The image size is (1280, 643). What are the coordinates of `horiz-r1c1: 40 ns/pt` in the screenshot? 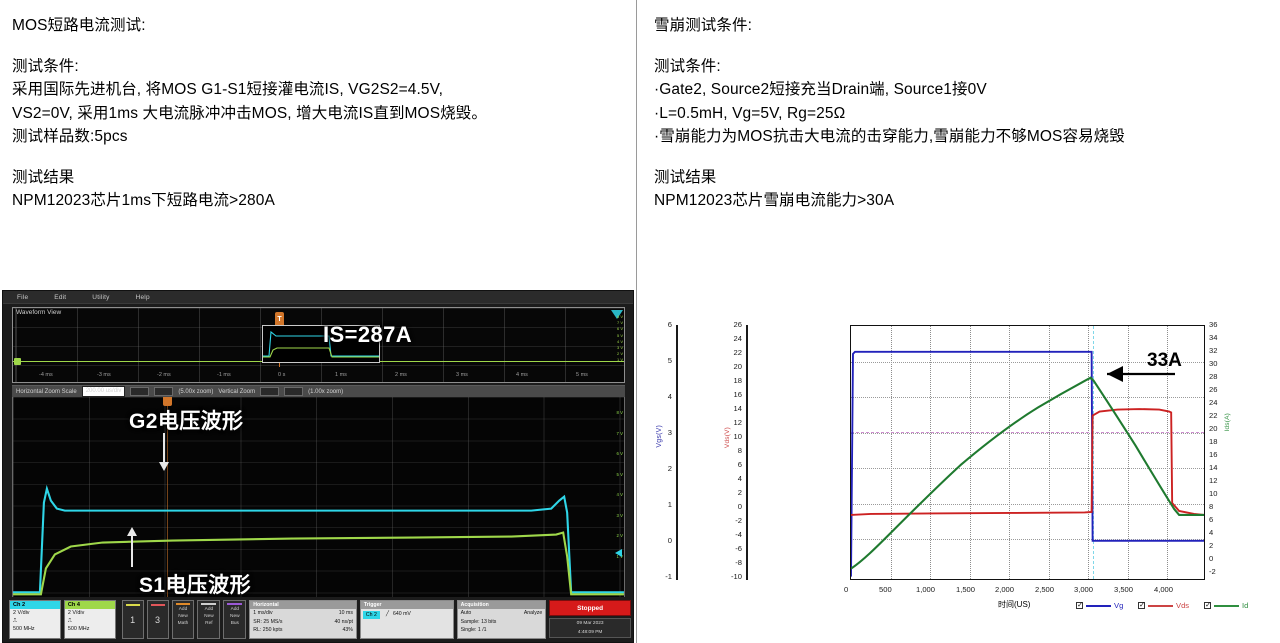 It's located at (343, 621).